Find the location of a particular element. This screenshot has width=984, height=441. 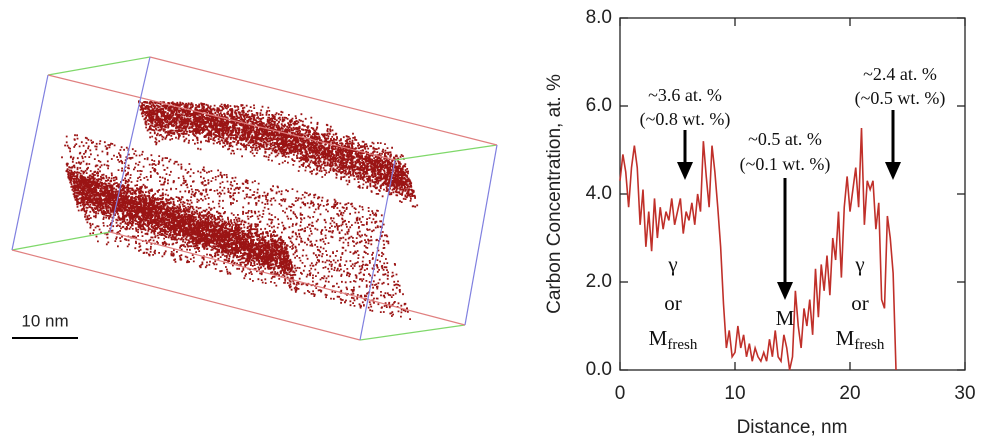

annotation: ~3.6 at. % is located at coordinates (685, 95).